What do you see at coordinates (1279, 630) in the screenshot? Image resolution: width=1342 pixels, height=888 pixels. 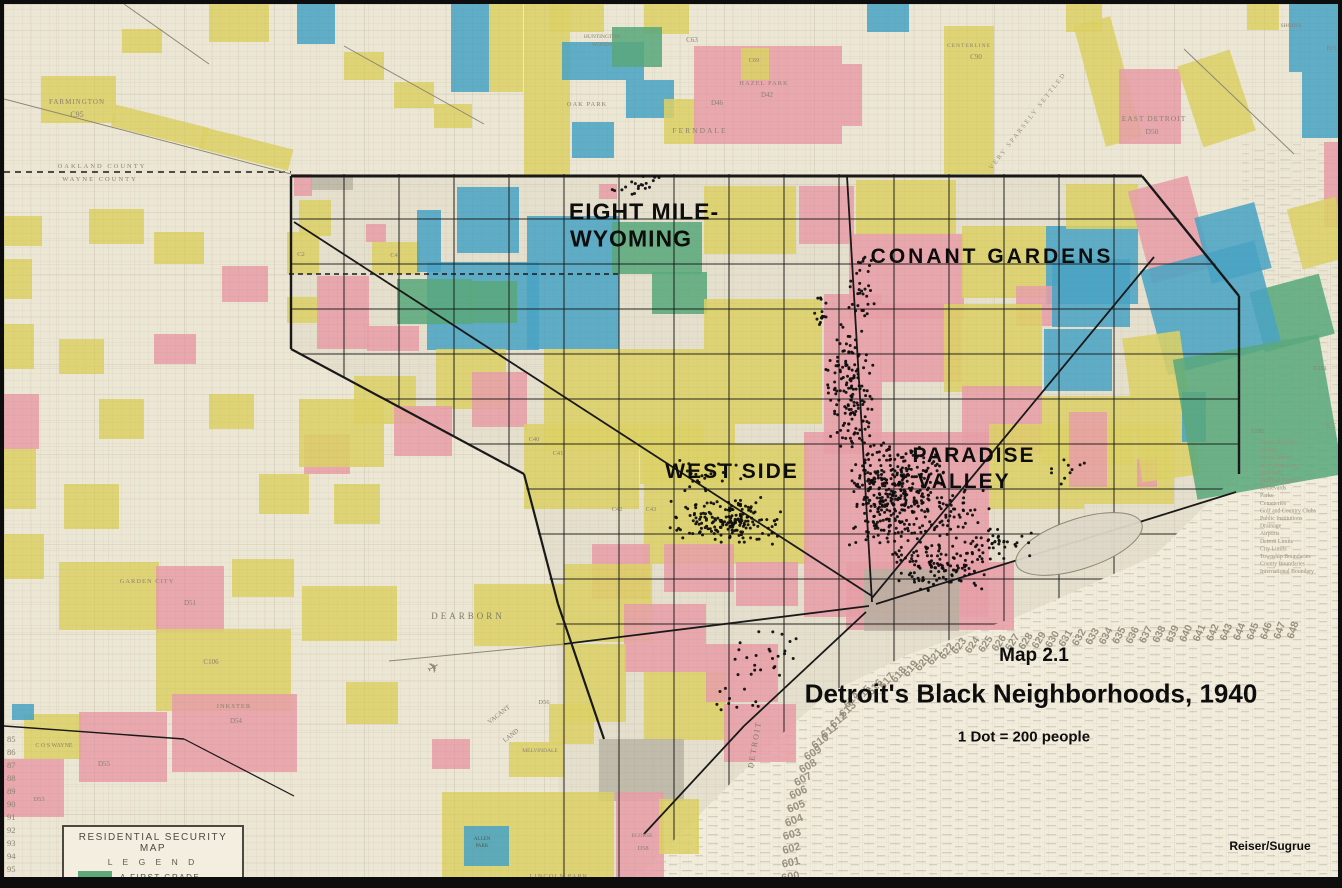 I see `svg-text: 647` at bounding box center [1279, 630].